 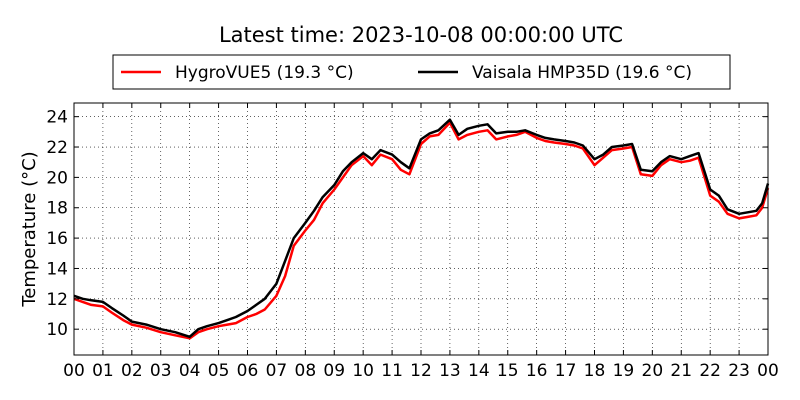 I want to click on y-tick-label: 16, so click(x=57, y=239).